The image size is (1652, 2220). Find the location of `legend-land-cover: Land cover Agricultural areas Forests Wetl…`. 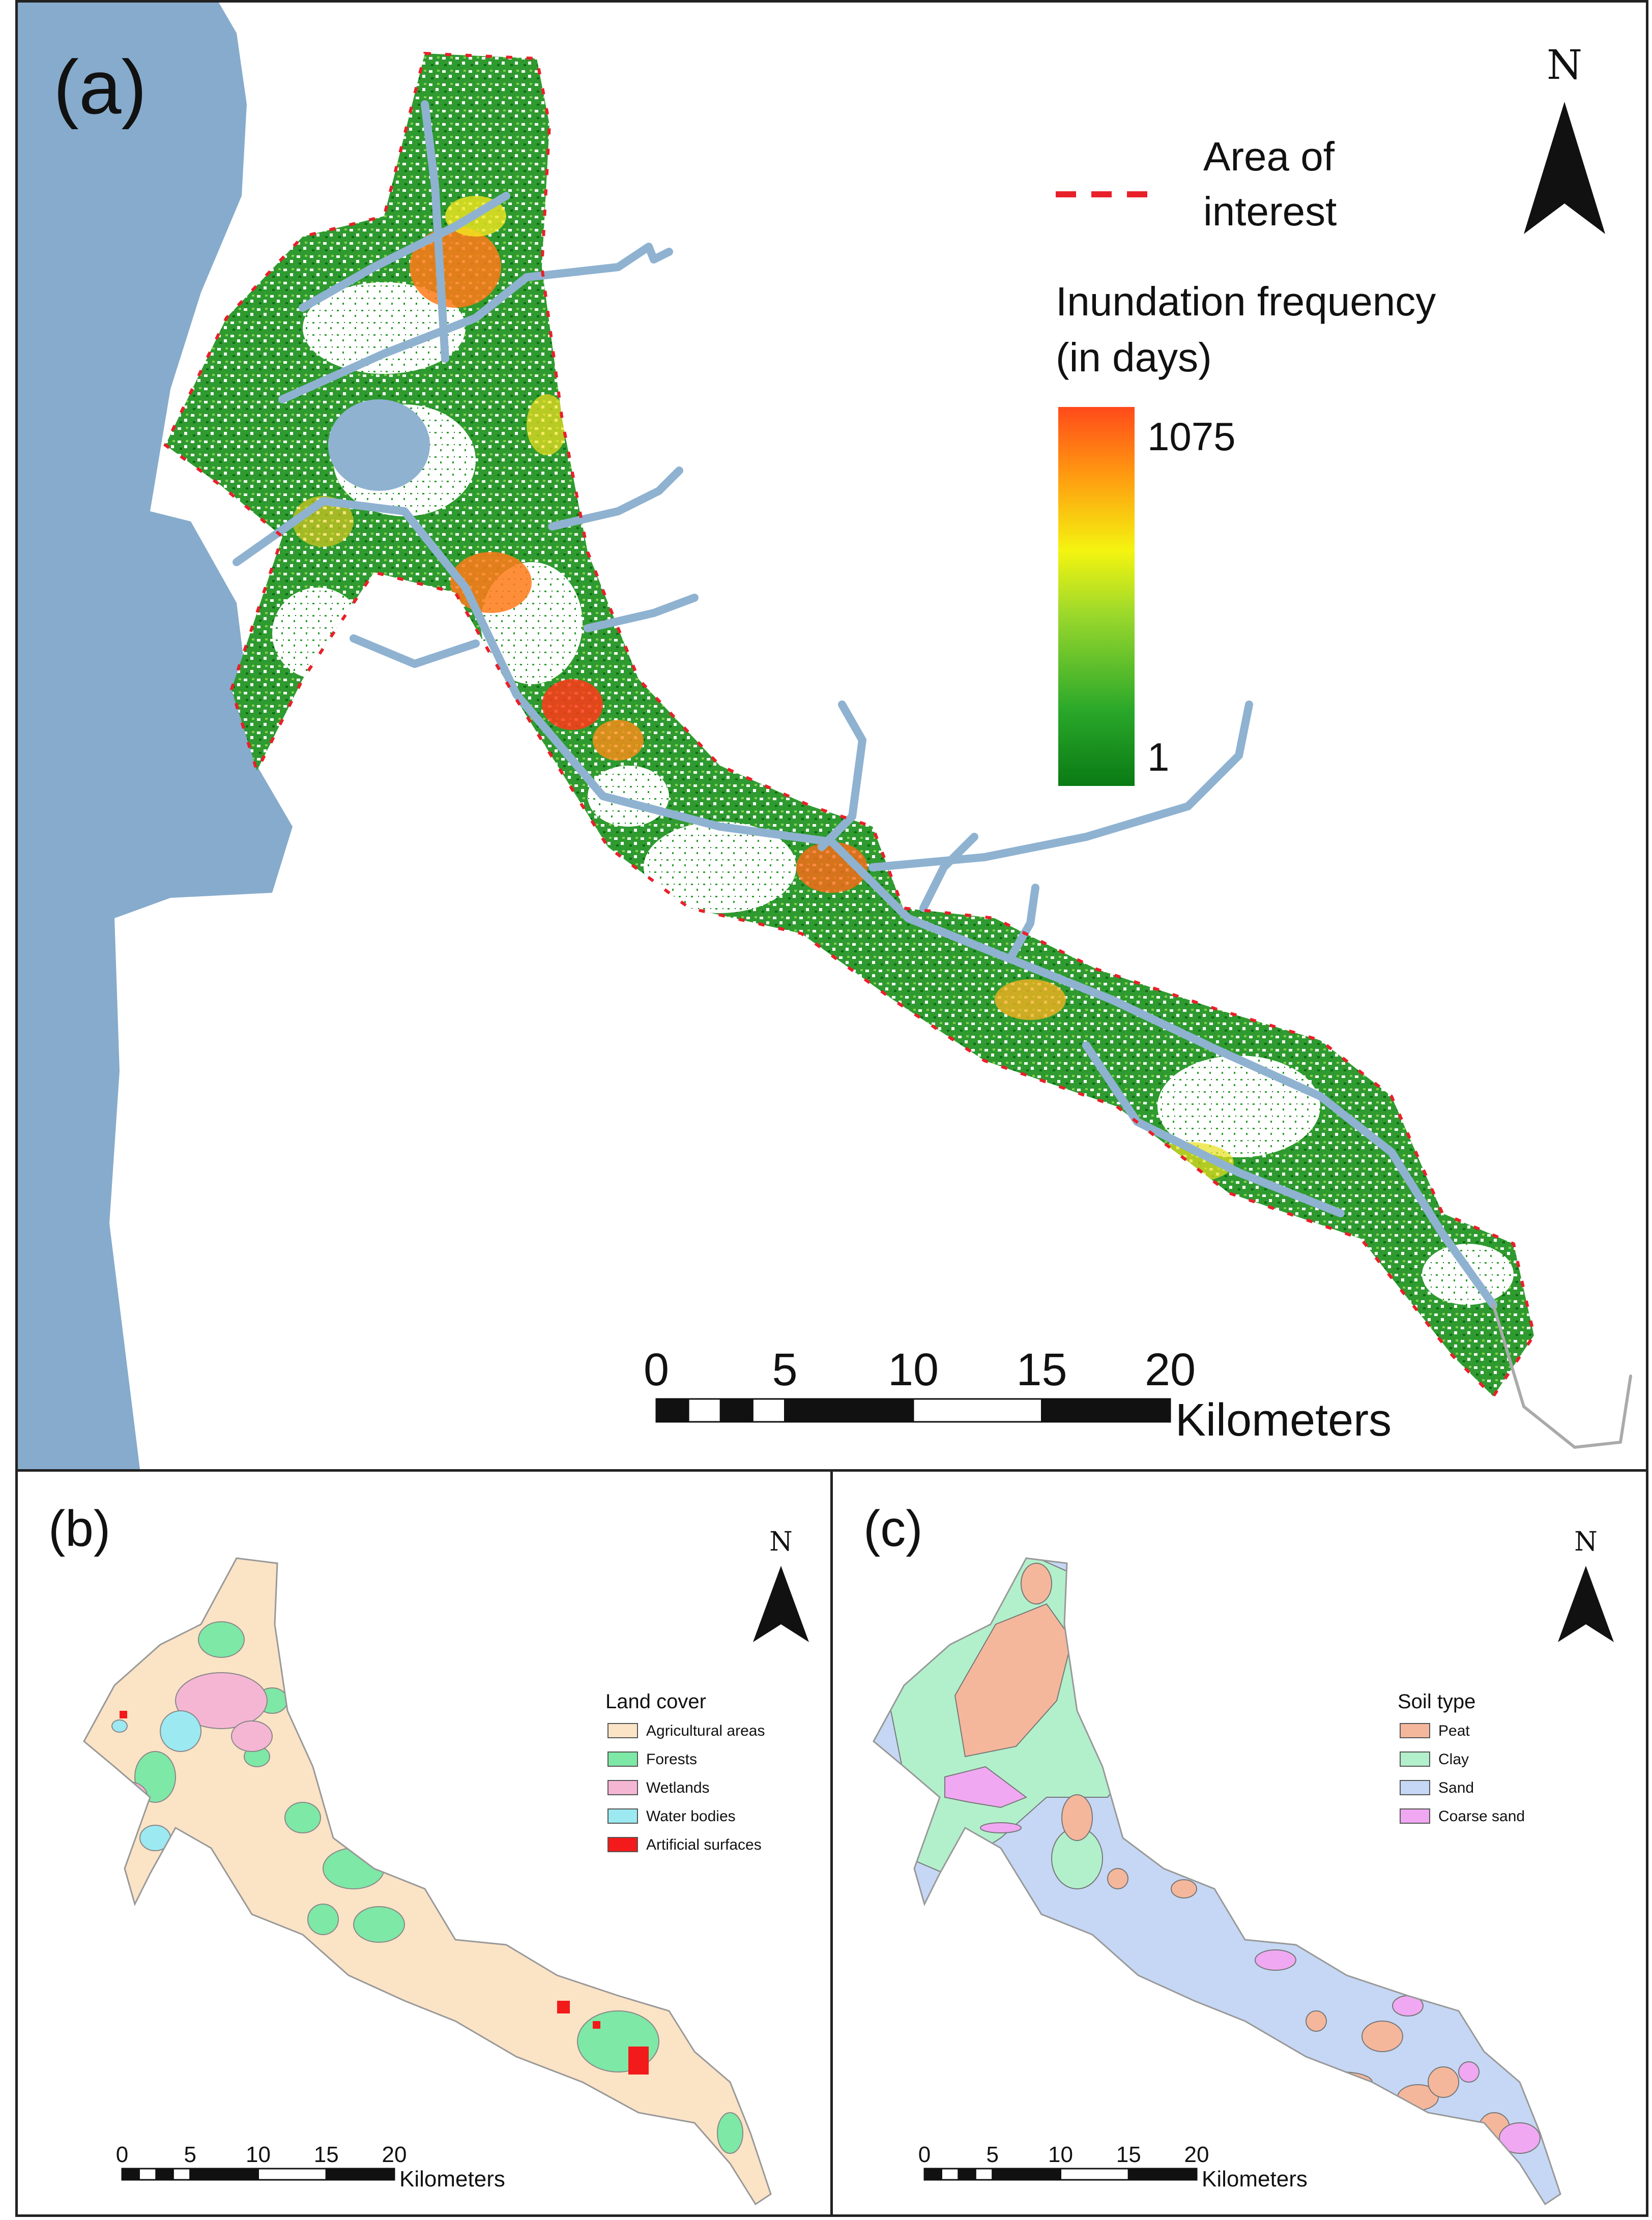

legend-land-cover: Land cover Agricultural areas Forests Wetl… is located at coordinates (685, 1771).